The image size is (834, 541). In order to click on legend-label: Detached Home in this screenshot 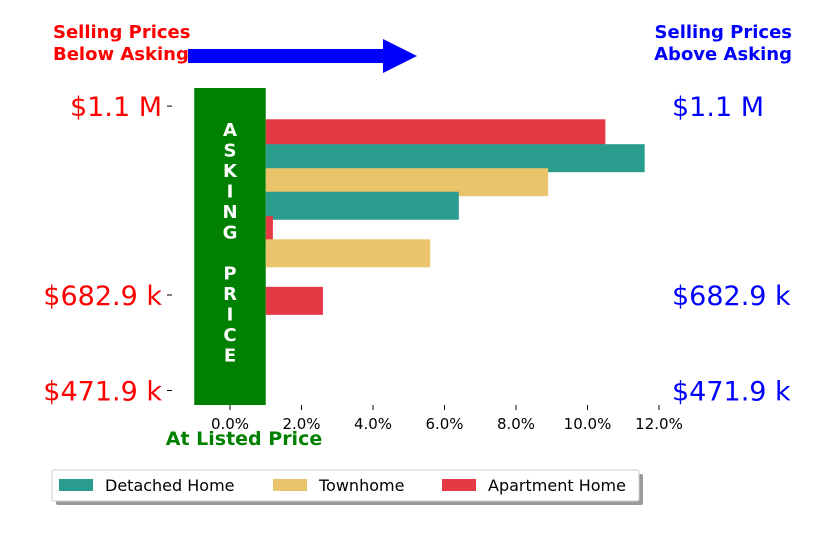, I will do `click(170, 485)`.